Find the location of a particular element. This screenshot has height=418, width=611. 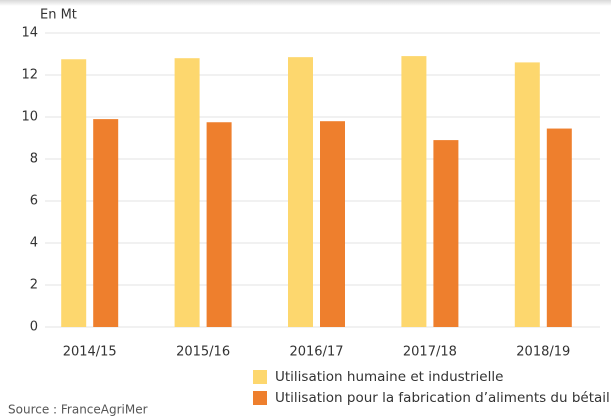

y-tick-label: 4 is located at coordinates (34, 243).